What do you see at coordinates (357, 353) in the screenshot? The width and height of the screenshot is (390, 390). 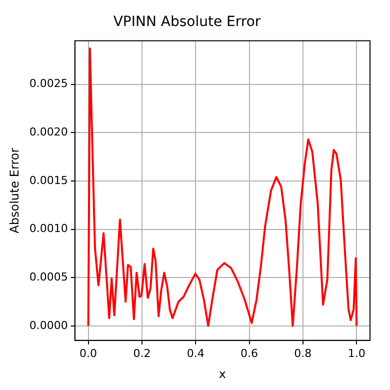 I see `x-tick-label: 1.0` at bounding box center [357, 353].